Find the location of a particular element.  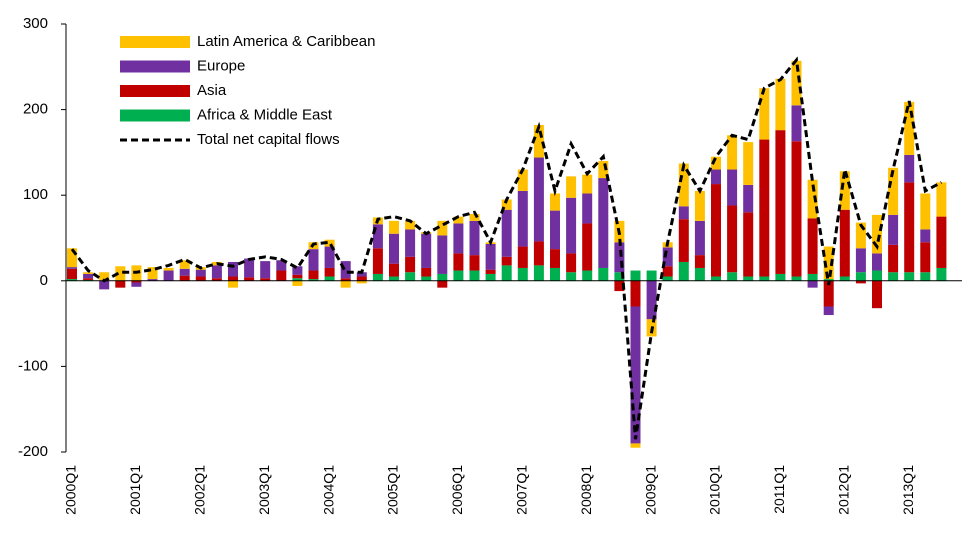

x-tick-label: 2013Q1 is located at coordinates (908, 490).